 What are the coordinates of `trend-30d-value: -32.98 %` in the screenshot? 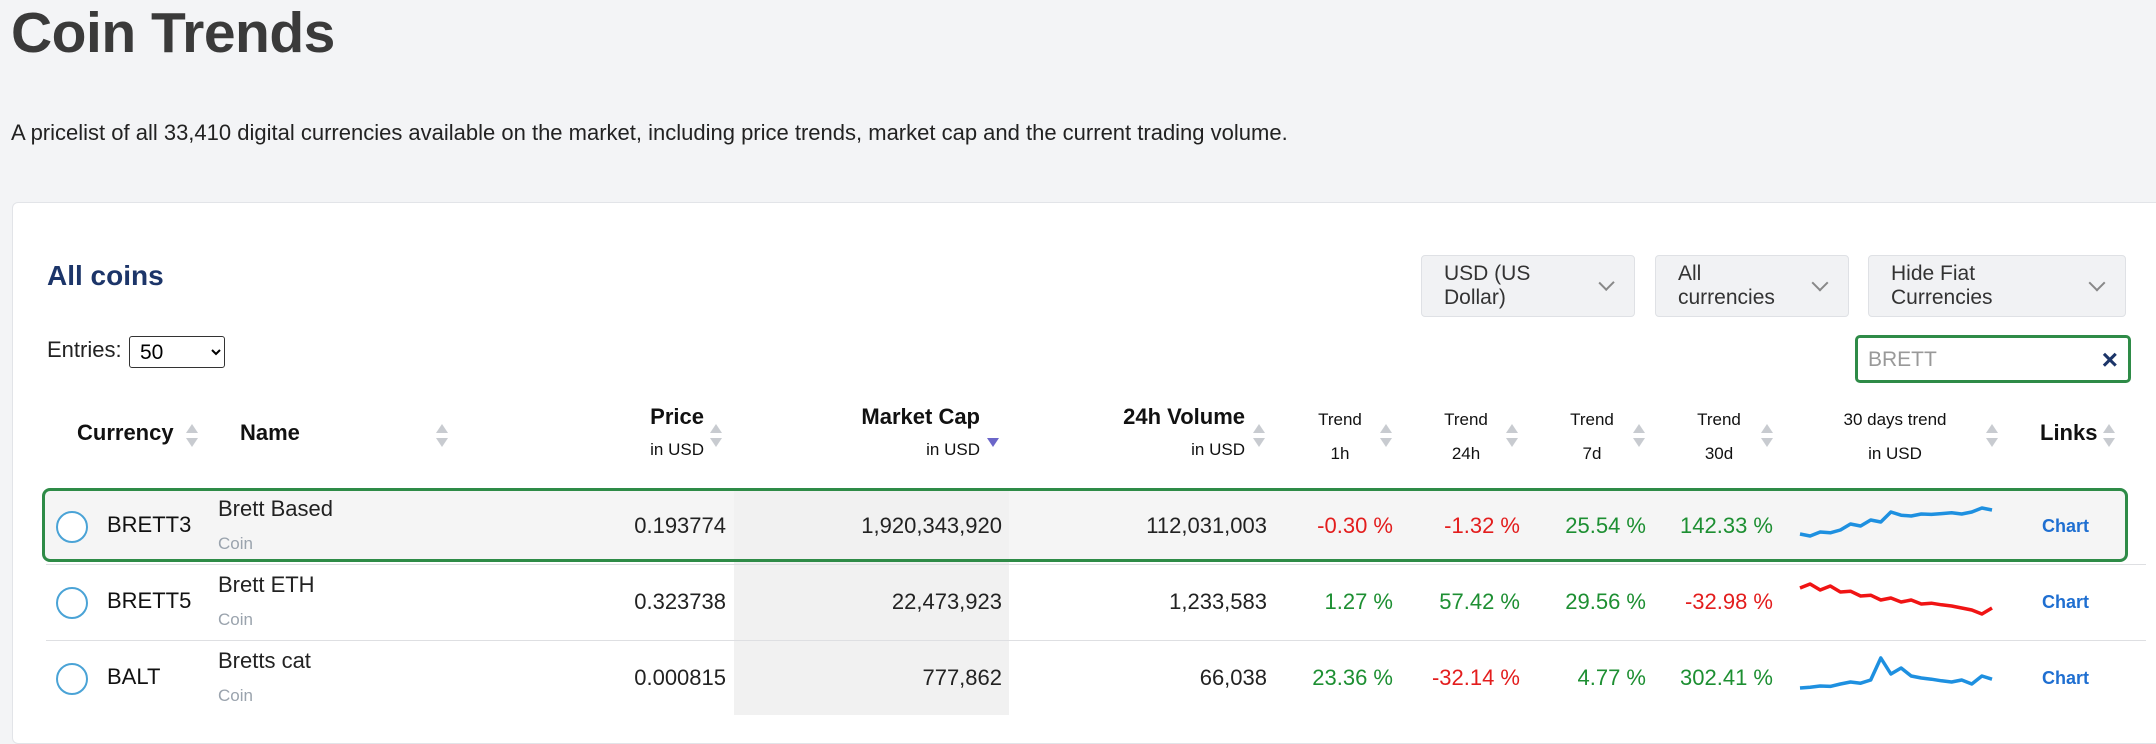 It's located at (1728, 601).